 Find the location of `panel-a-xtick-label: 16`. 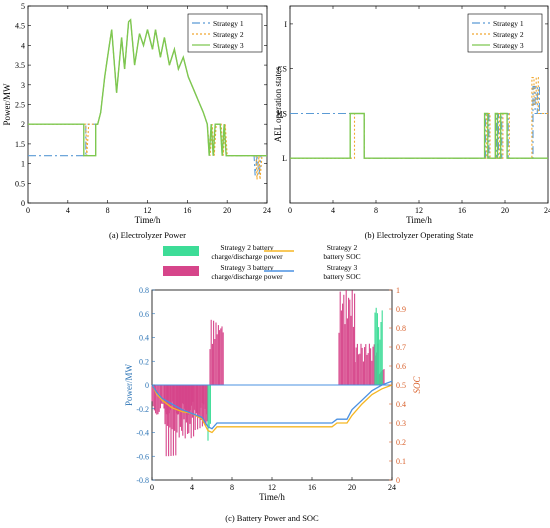

panel-a-xtick-label: 16 is located at coordinates (187, 210).